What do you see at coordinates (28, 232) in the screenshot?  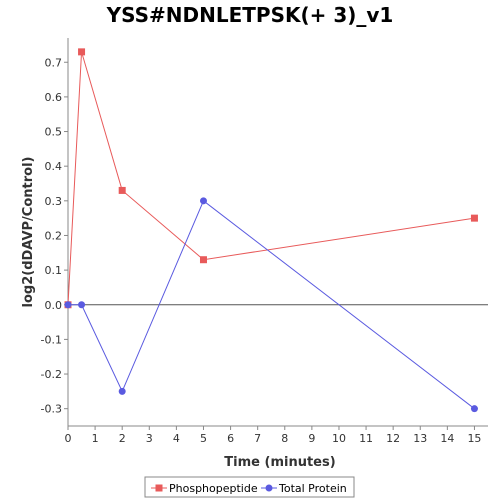 I see `y-axis-label: log2(dDAVP/Control)` at bounding box center [28, 232].